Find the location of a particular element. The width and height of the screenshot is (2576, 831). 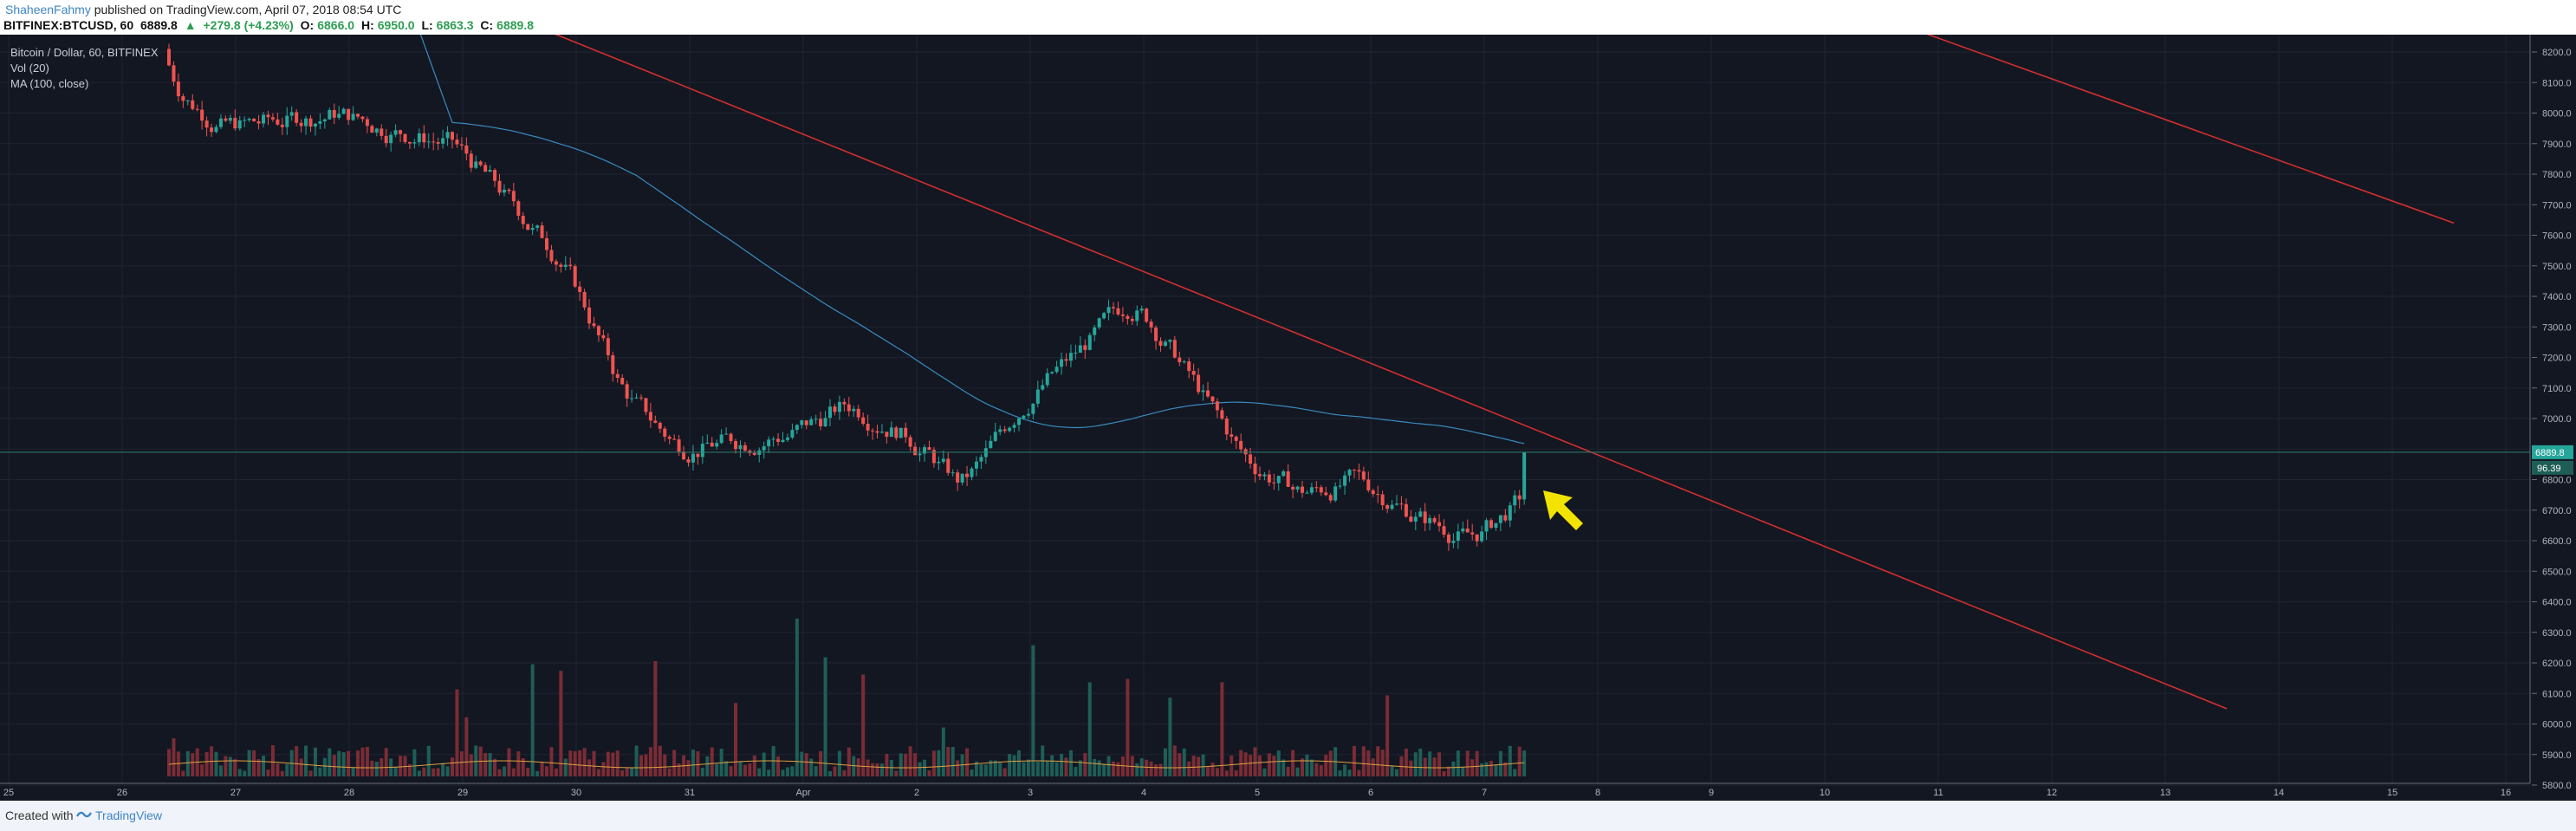

last-price-badge is located at coordinates (2552, 452).